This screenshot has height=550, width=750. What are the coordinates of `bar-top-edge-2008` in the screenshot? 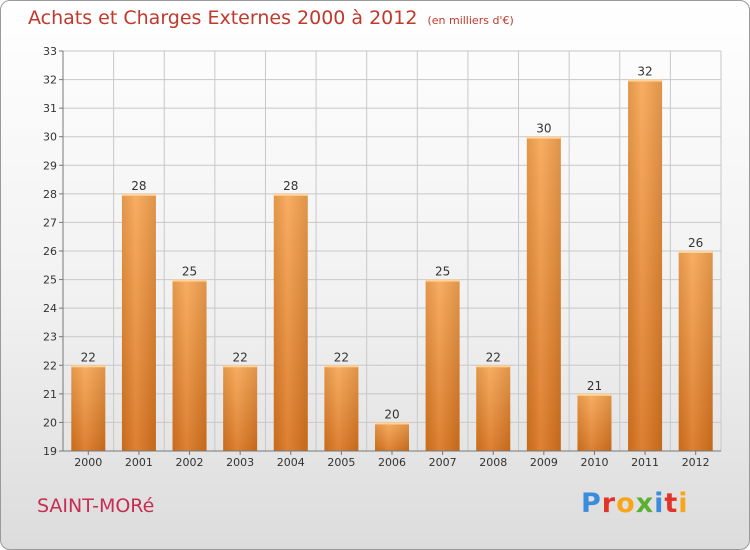 It's located at (493, 366).